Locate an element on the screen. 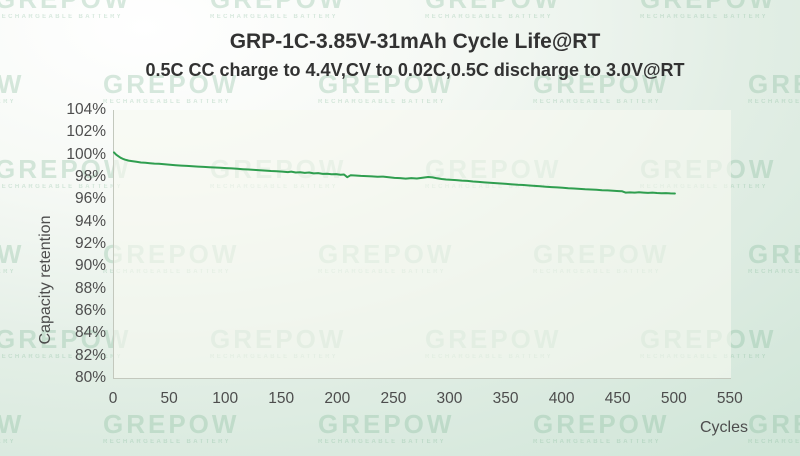 This screenshot has height=456, width=800. y-tick-label: 94% is located at coordinates (90, 221).